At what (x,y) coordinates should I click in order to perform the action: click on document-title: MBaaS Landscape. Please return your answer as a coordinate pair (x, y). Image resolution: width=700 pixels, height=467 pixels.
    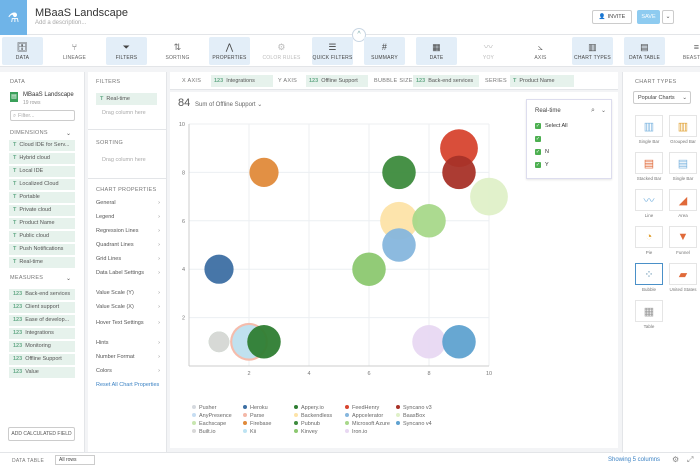
    Looking at the image, I should click on (81, 13).